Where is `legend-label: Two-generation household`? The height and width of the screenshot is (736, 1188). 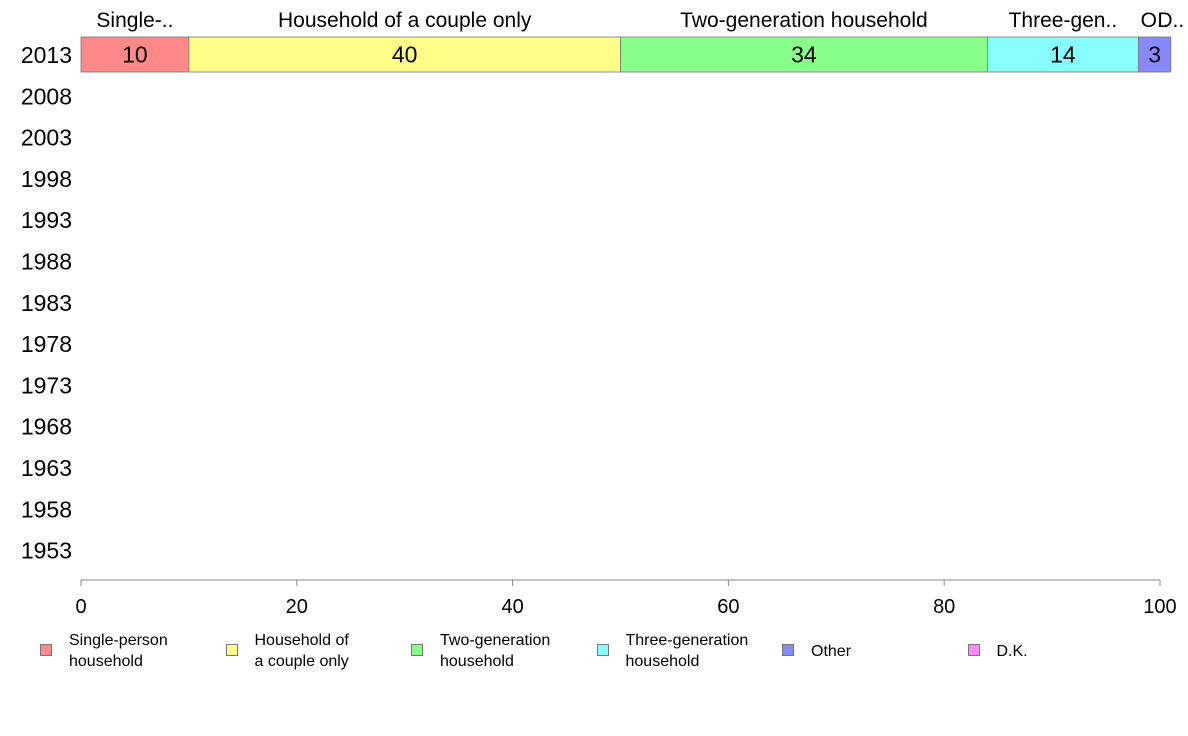 legend-label: Two-generation household is located at coordinates (495, 651).